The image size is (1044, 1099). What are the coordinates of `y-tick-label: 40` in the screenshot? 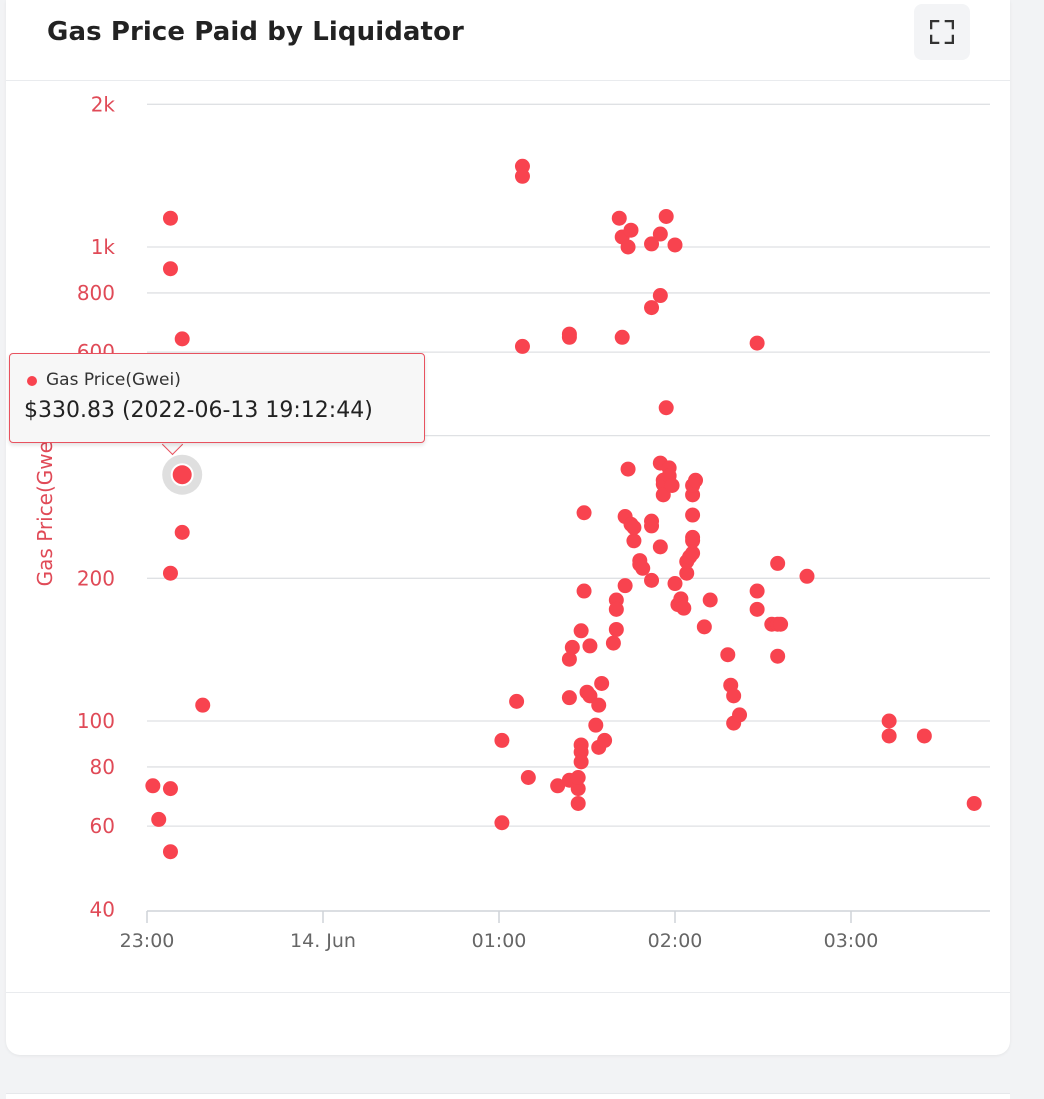 It's located at (102, 910).